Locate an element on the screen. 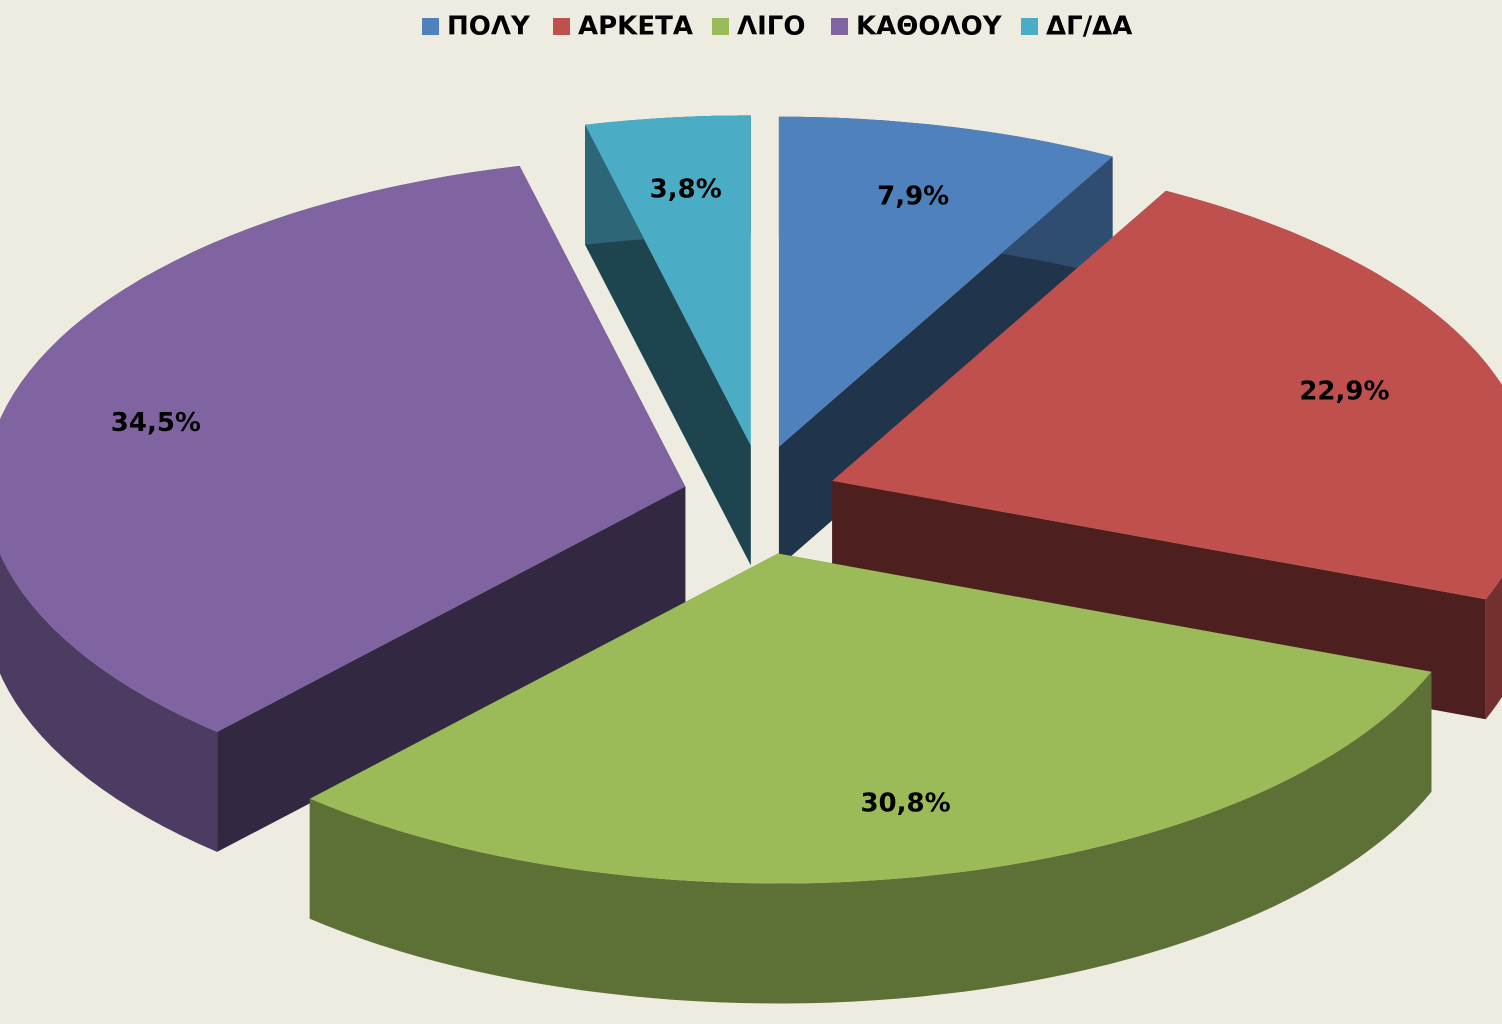 Image resolution: width=1502 pixels, height=1024 pixels. data-label: 7,9% is located at coordinates (913, 197).